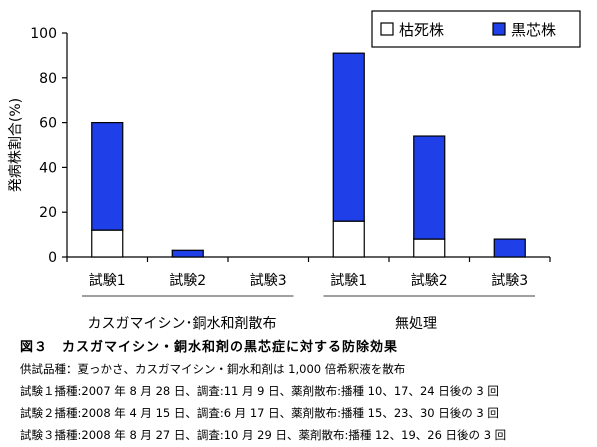  What do you see at coordinates (52, 258) in the screenshot?
I see `y-tick-label: 0` at bounding box center [52, 258].